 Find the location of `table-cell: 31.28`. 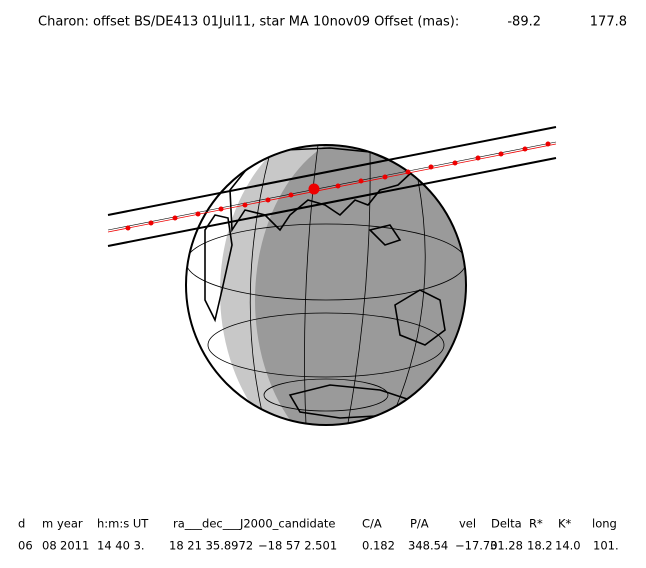

table-cell: 31.28 is located at coordinates (506, 546).